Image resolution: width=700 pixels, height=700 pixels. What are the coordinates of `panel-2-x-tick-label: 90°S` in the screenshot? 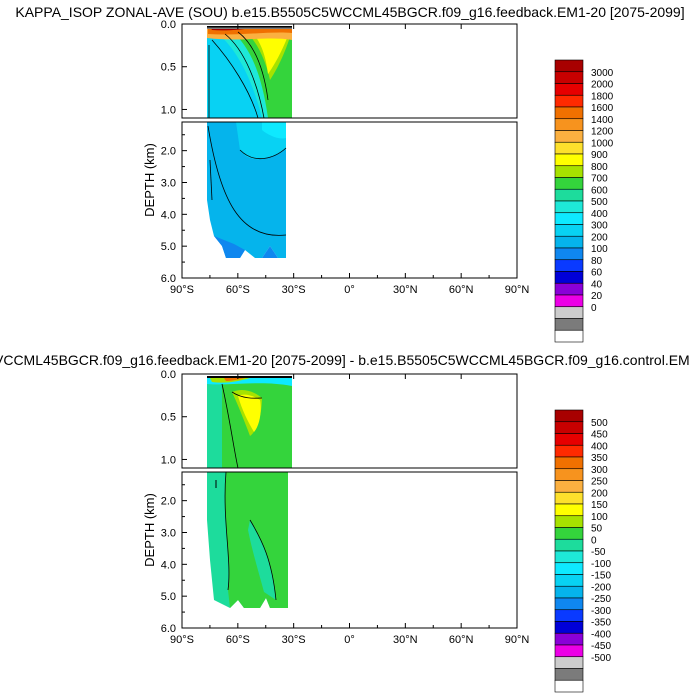 It's located at (182, 640).